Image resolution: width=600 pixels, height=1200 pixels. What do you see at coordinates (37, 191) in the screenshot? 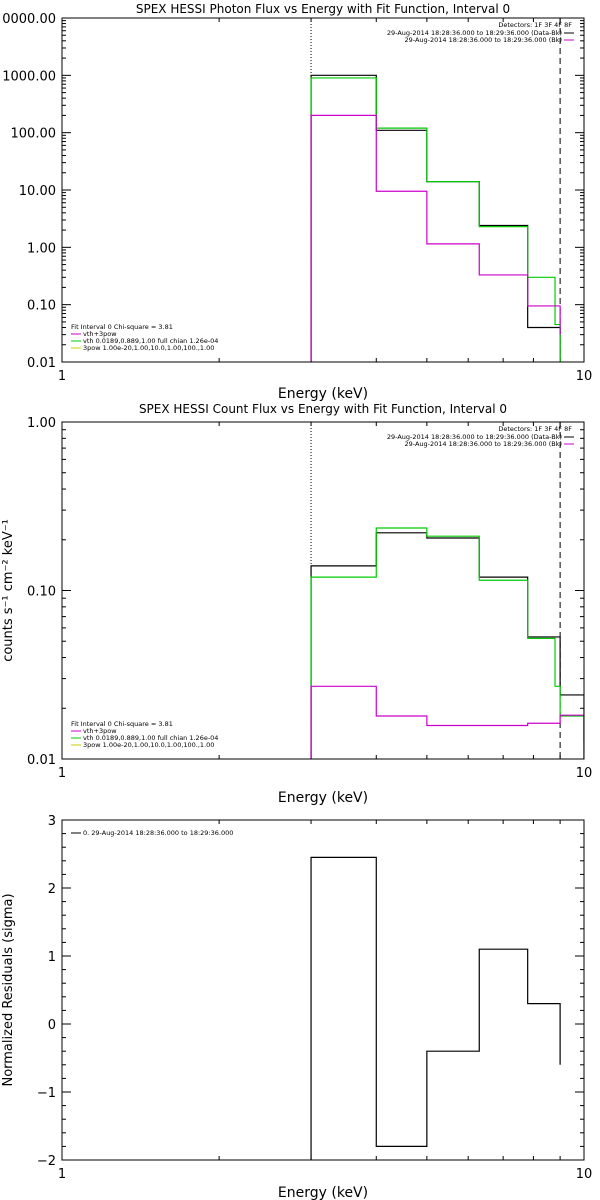
I see `y-tick-label: 10.00` at bounding box center [37, 191].